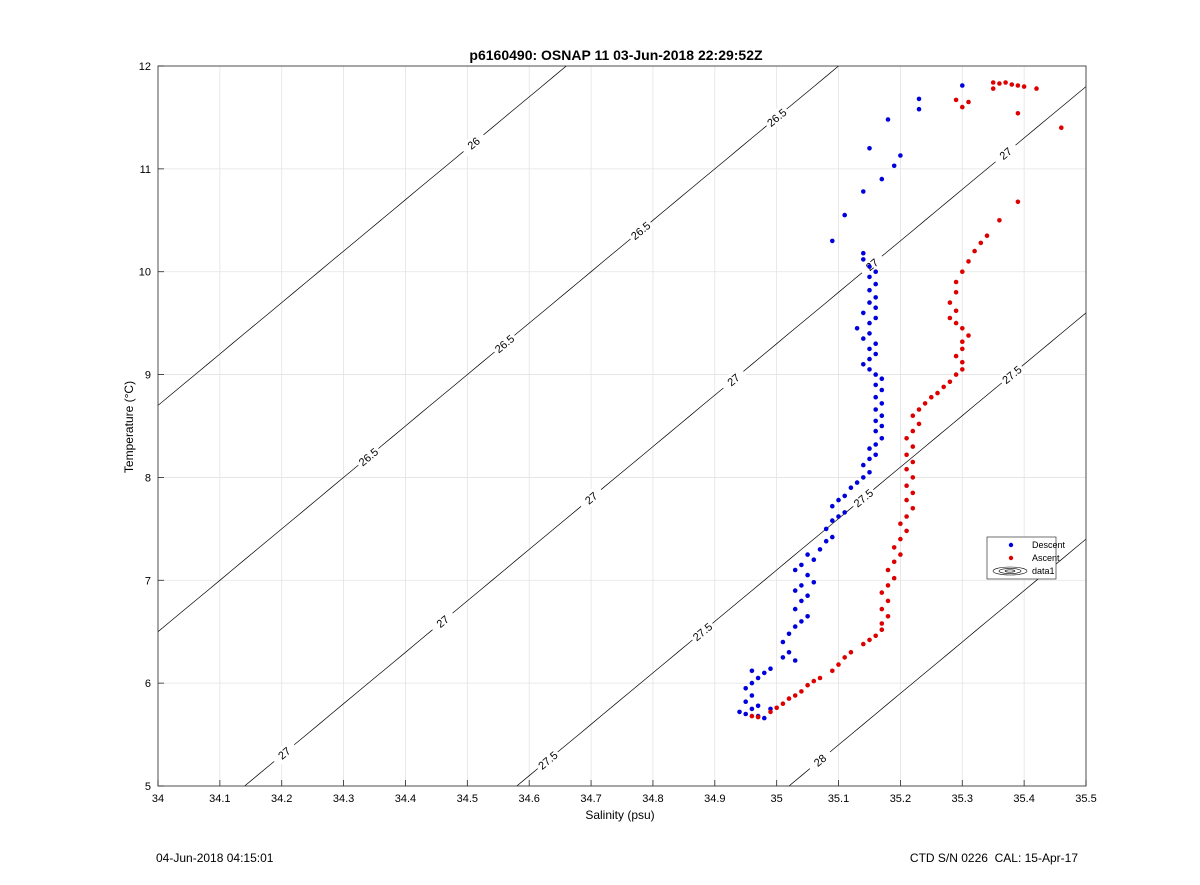 This screenshot has height=885, width=1200. Describe the element at coordinates (714, 799) in the screenshot. I see `x-tick-label: 34.9` at that location.